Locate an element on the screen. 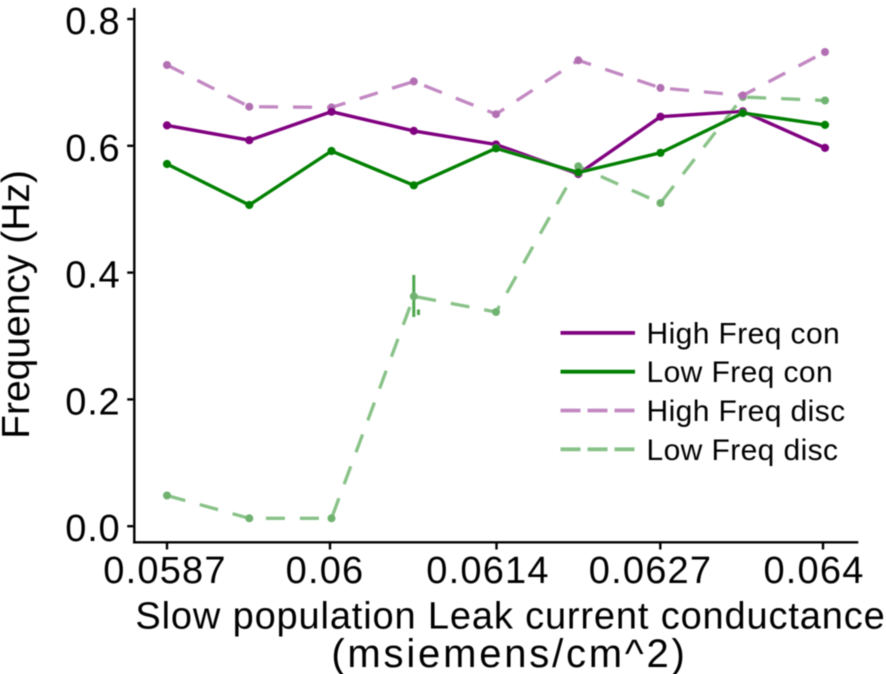  svg-text: 0.0627 is located at coordinates (650, 571).